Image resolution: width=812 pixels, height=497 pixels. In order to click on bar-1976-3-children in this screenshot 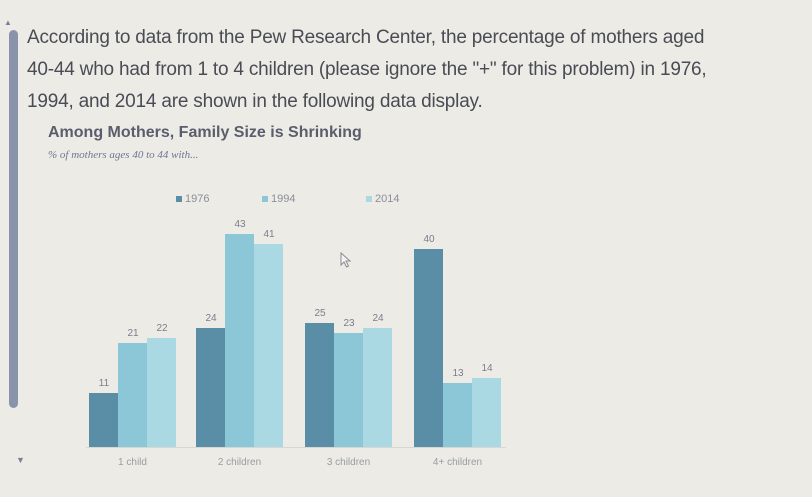, I will do `click(319, 385)`.